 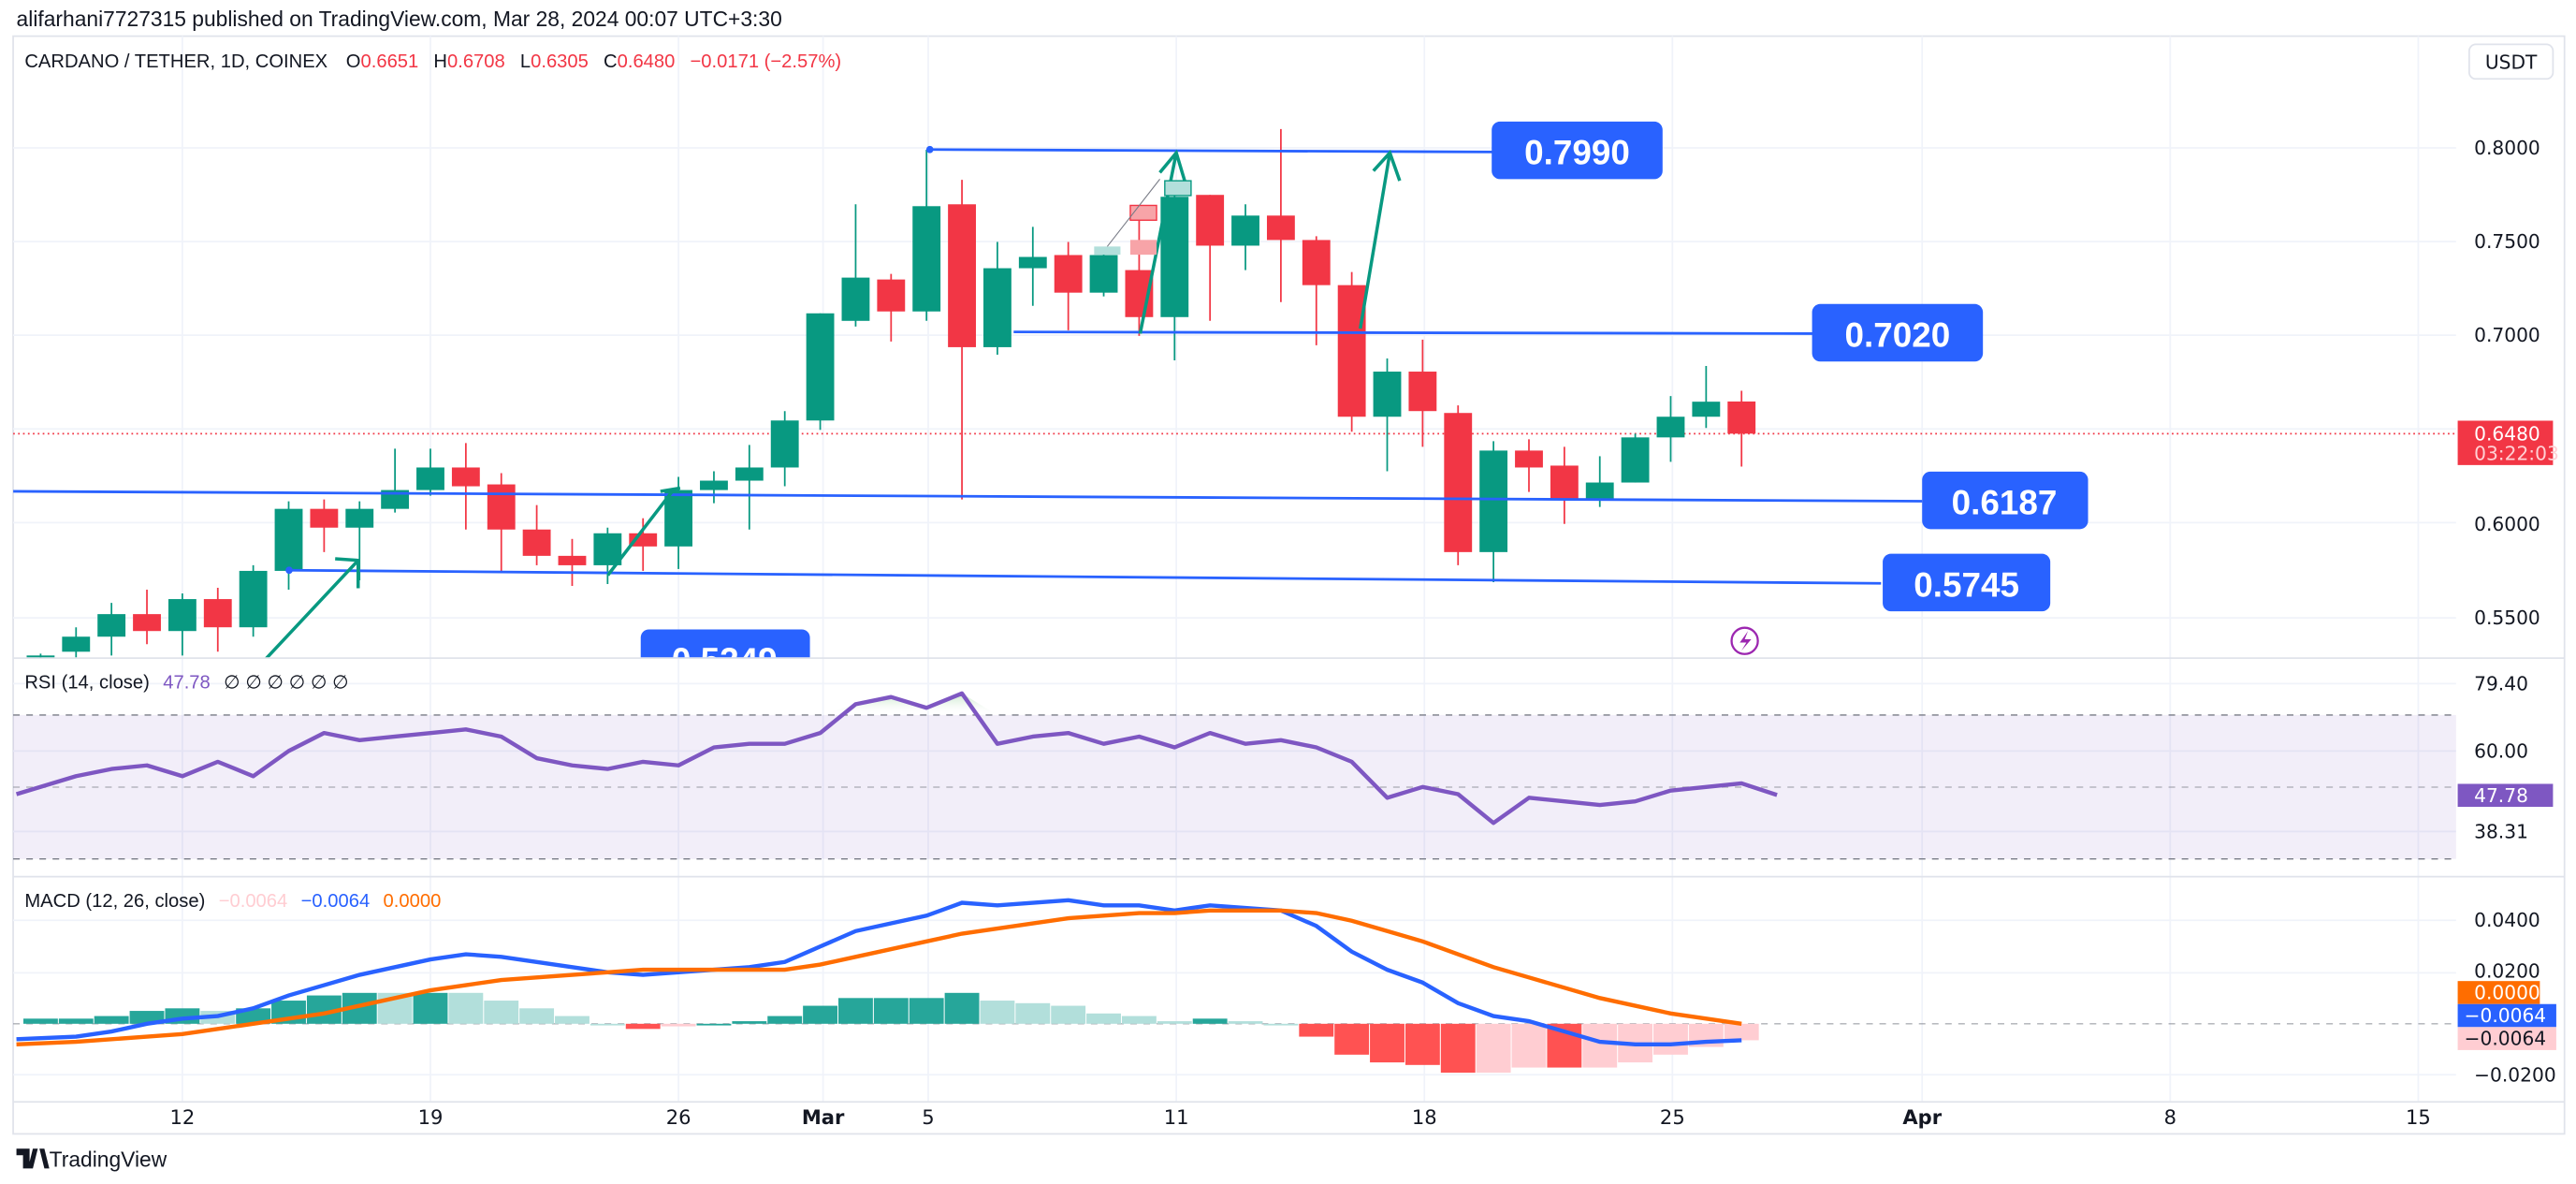 What do you see at coordinates (91, 1159) in the screenshot?
I see `tradingview-logo: TradingView` at bounding box center [91, 1159].